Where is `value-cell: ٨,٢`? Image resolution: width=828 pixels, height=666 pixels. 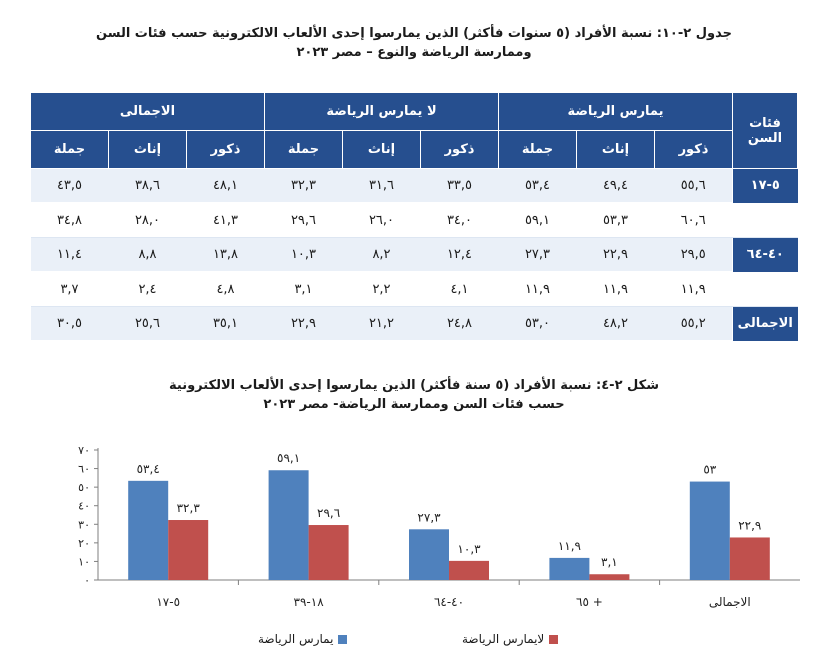
value-cell: ٨,٢ is located at coordinates (381, 255).